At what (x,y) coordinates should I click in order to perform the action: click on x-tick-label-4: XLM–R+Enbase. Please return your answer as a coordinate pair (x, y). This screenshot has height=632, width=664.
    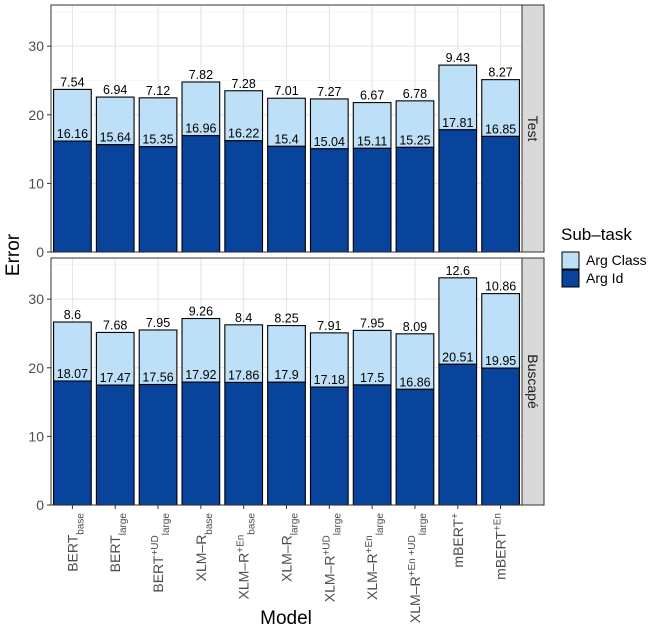
    Looking at the image, I should click on (246, 556).